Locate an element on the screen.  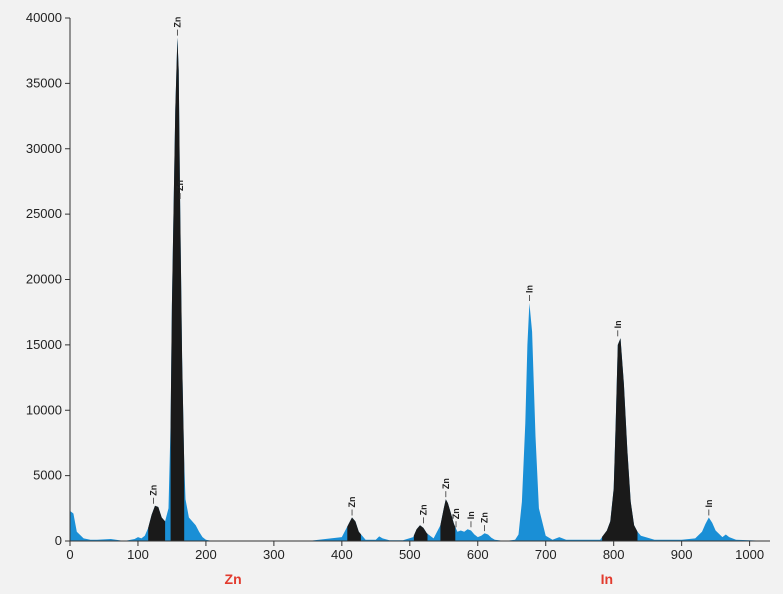
element-label: In is located at coordinates (607, 579).